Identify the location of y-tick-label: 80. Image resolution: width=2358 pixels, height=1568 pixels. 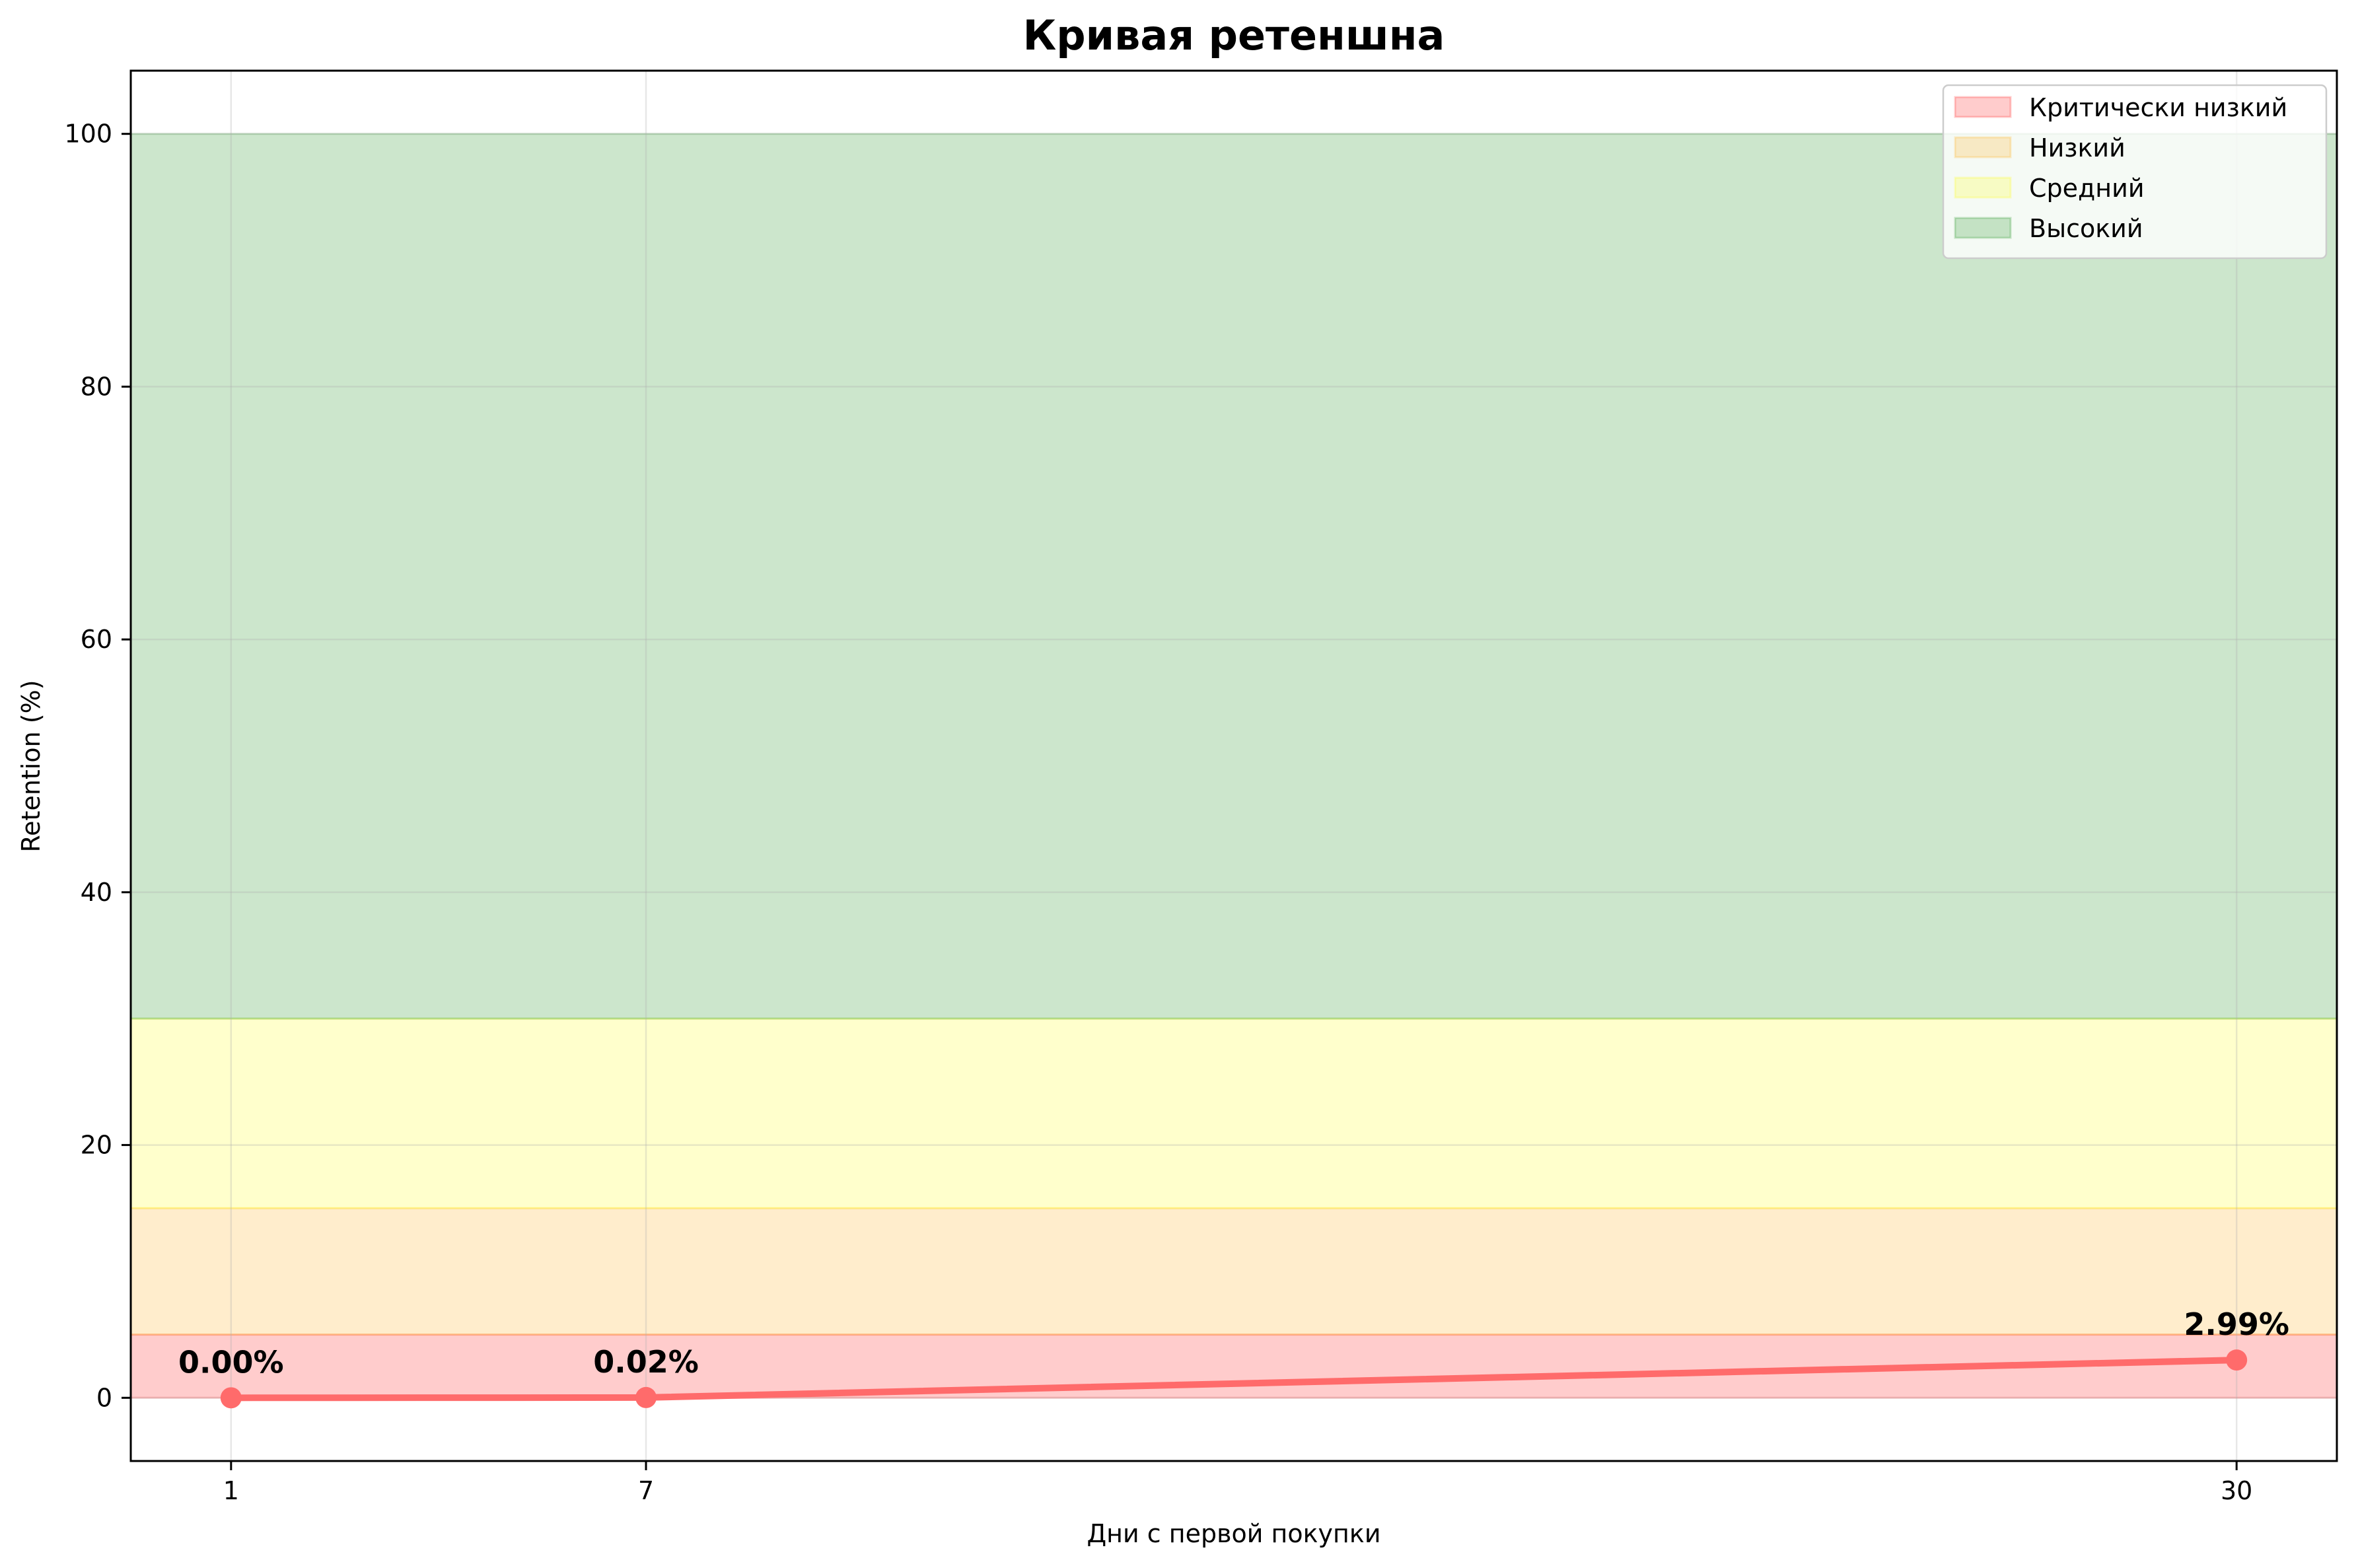
(96, 386).